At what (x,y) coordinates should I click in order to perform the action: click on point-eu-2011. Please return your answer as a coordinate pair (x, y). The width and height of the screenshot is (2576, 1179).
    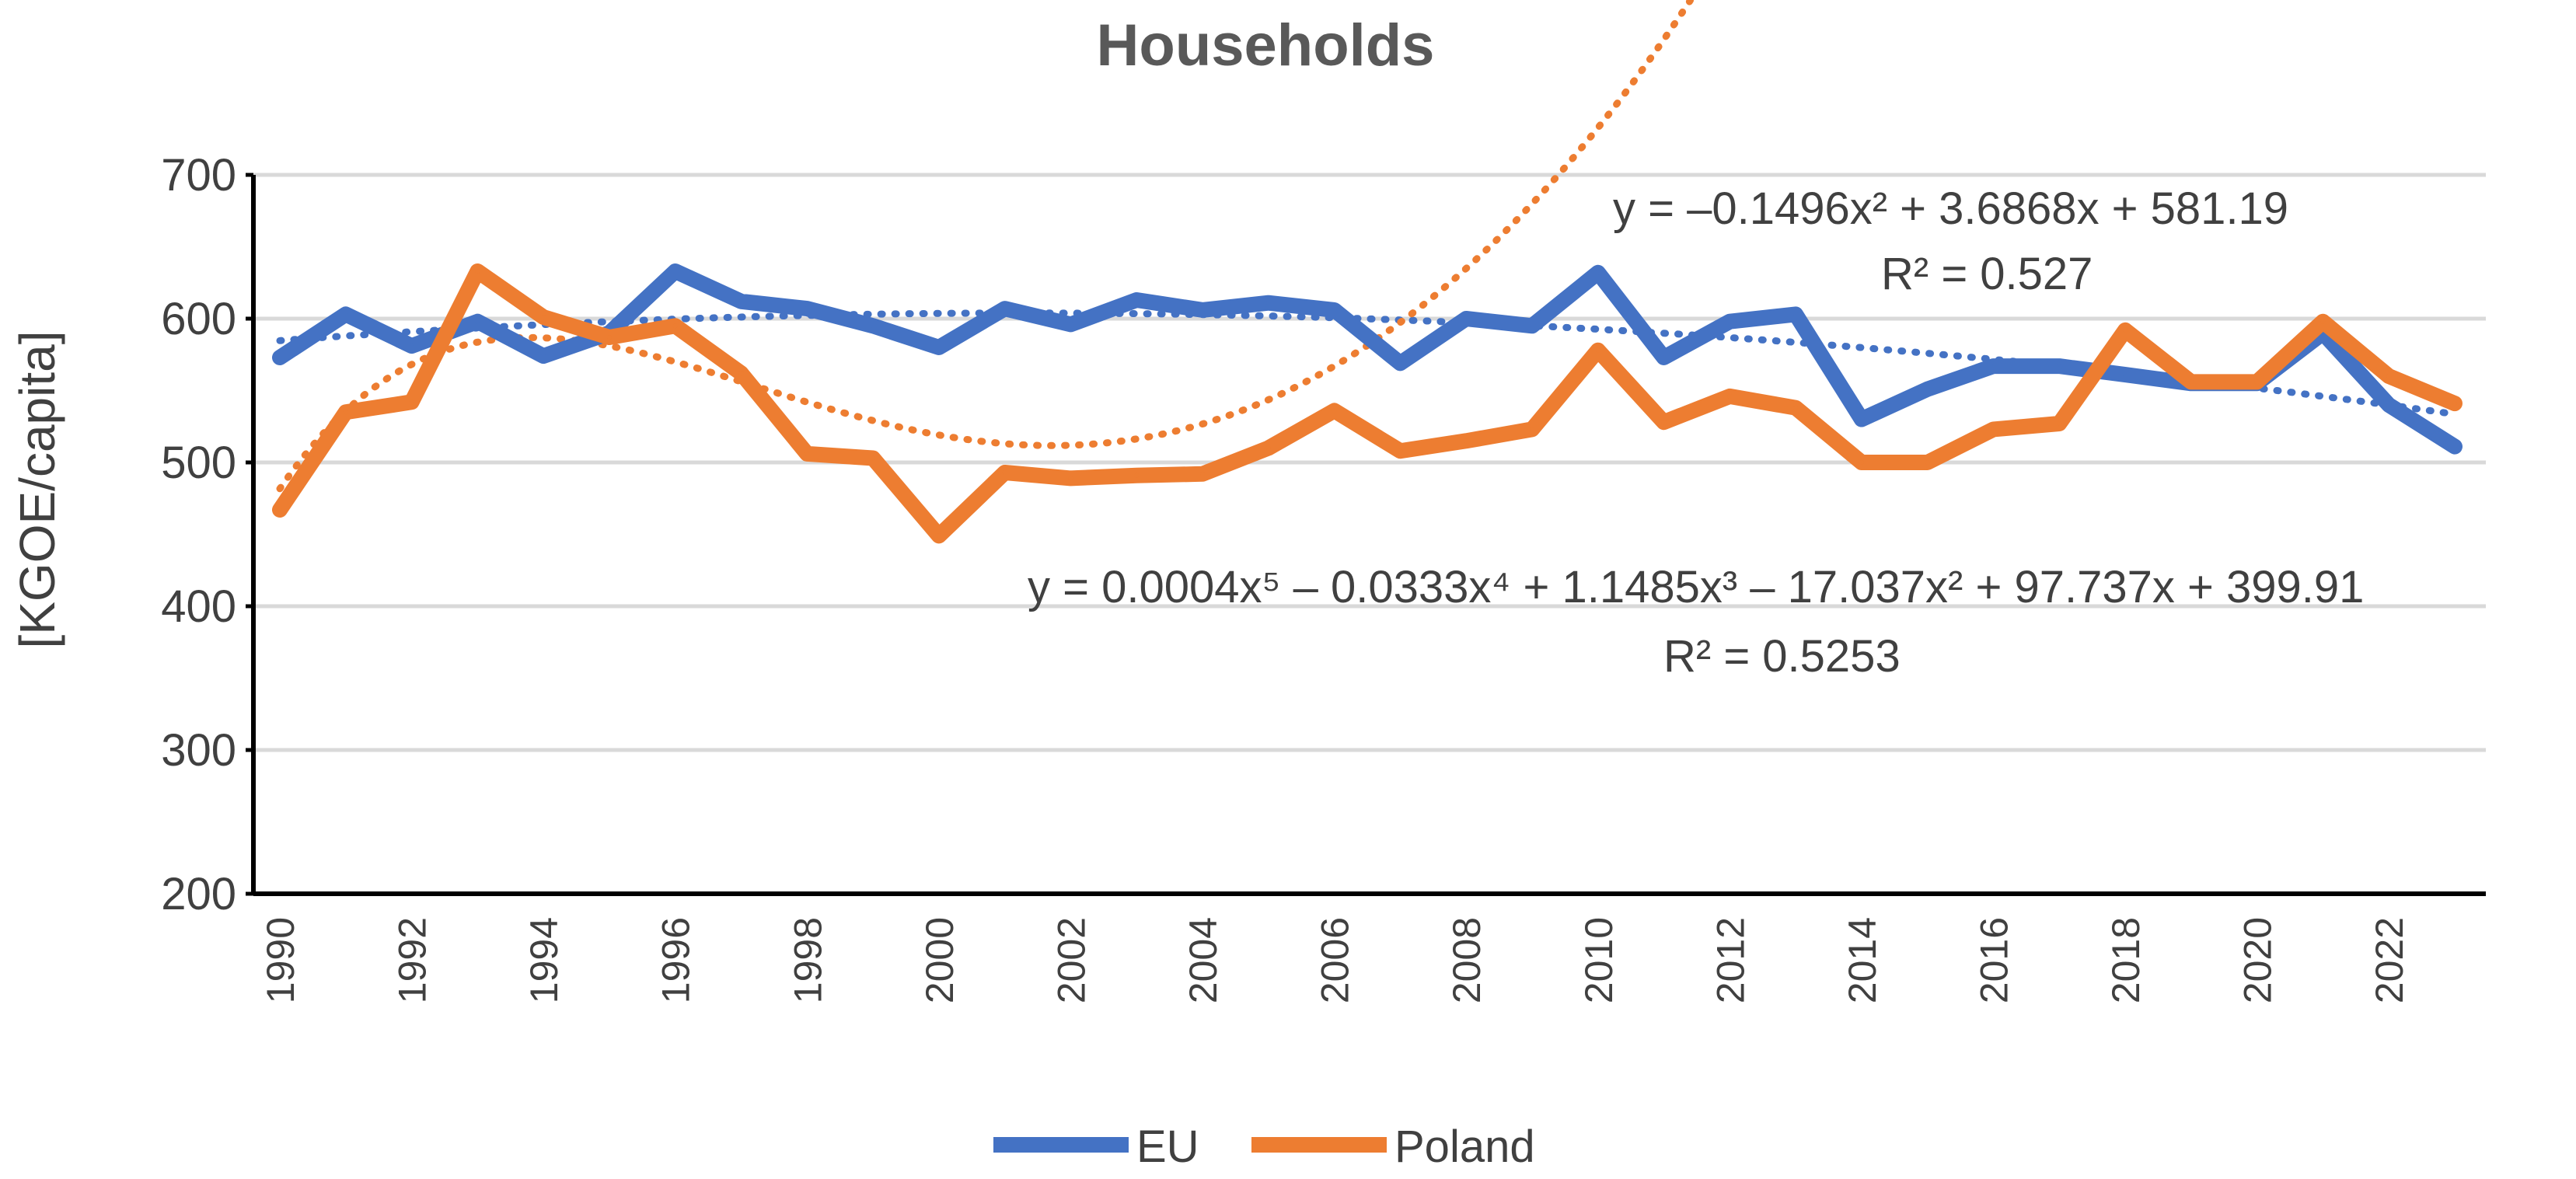
    Looking at the image, I should click on (1664, 357).